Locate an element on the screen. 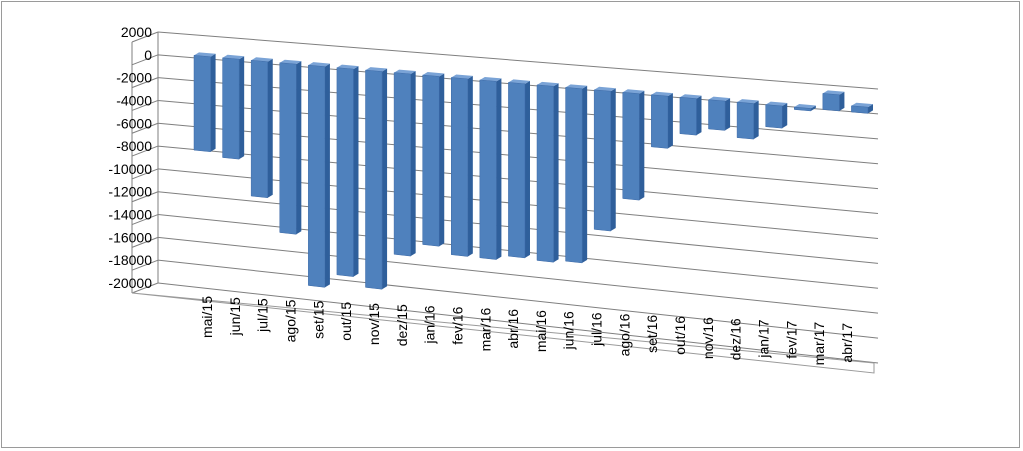 This screenshot has width=1023, height=451. x-tick-label: dez/16 is located at coordinates (736, 339).